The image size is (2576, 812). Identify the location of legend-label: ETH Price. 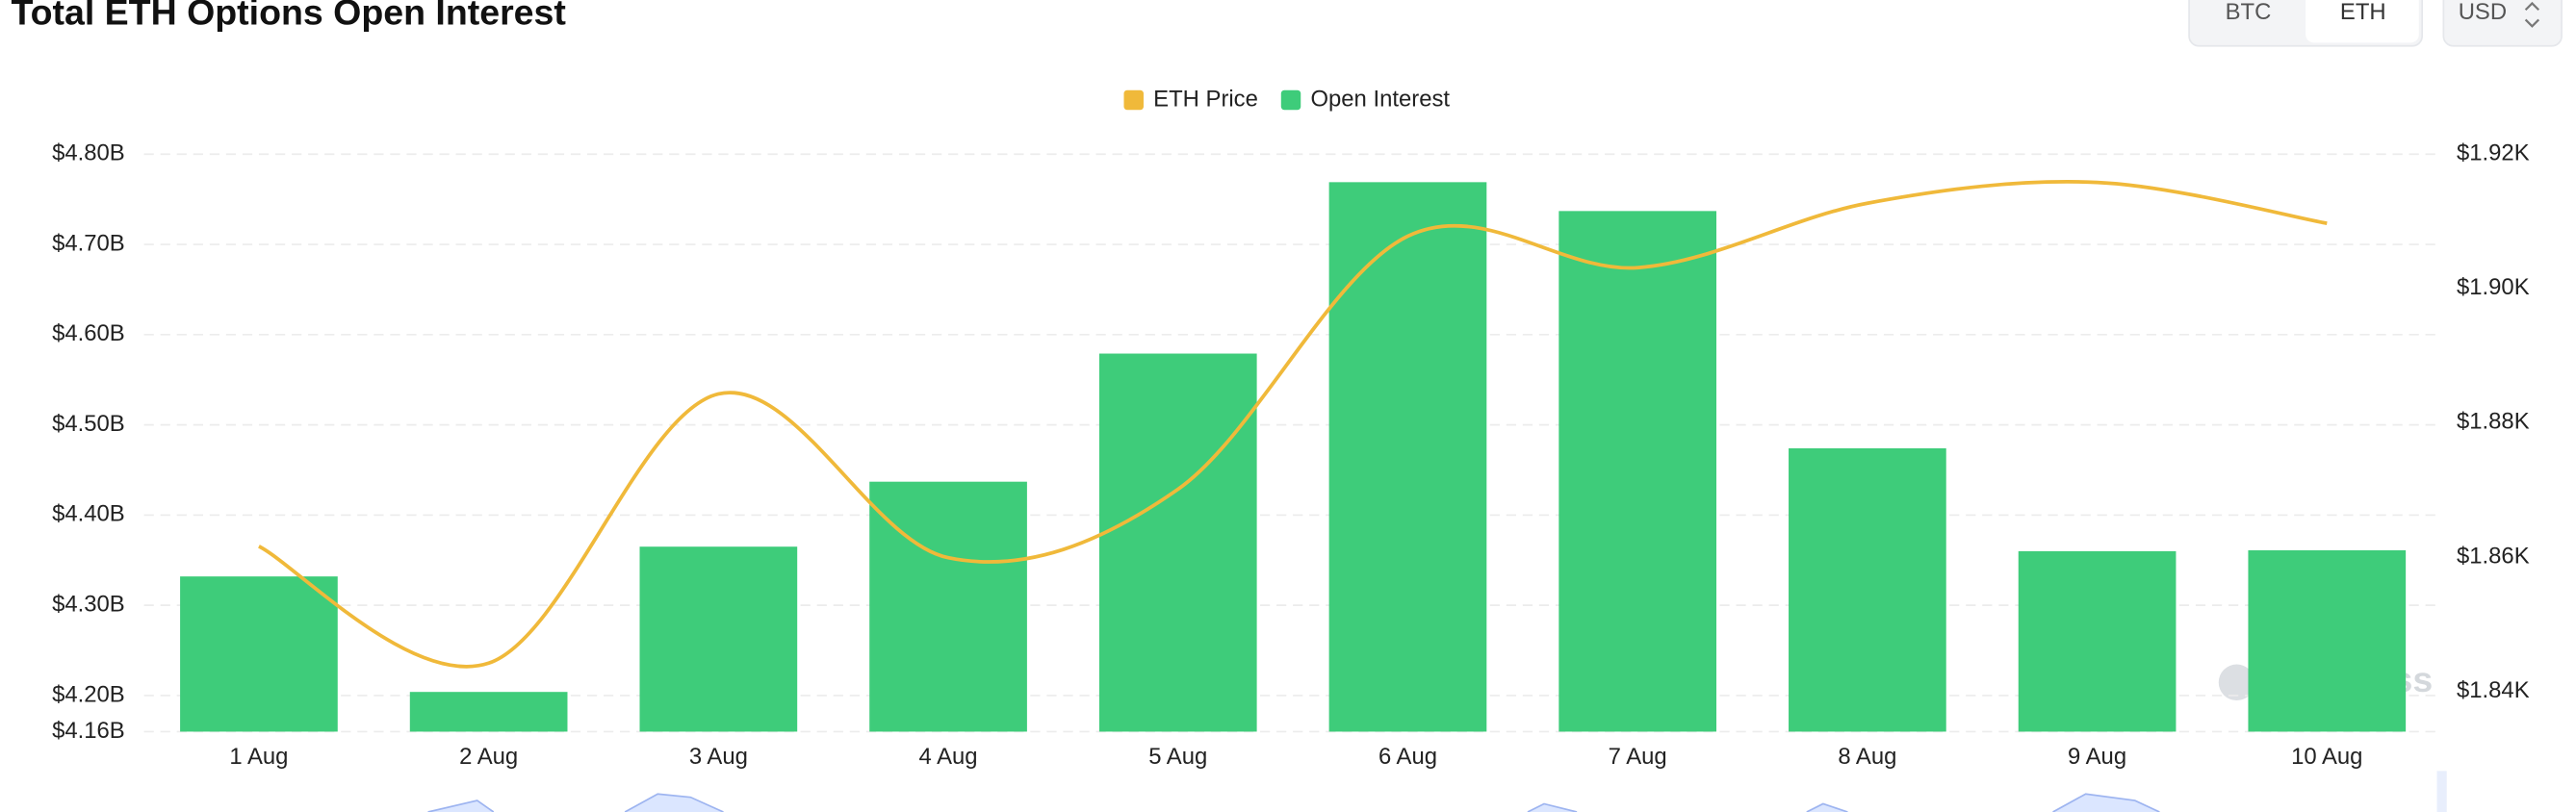
(1205, 99).